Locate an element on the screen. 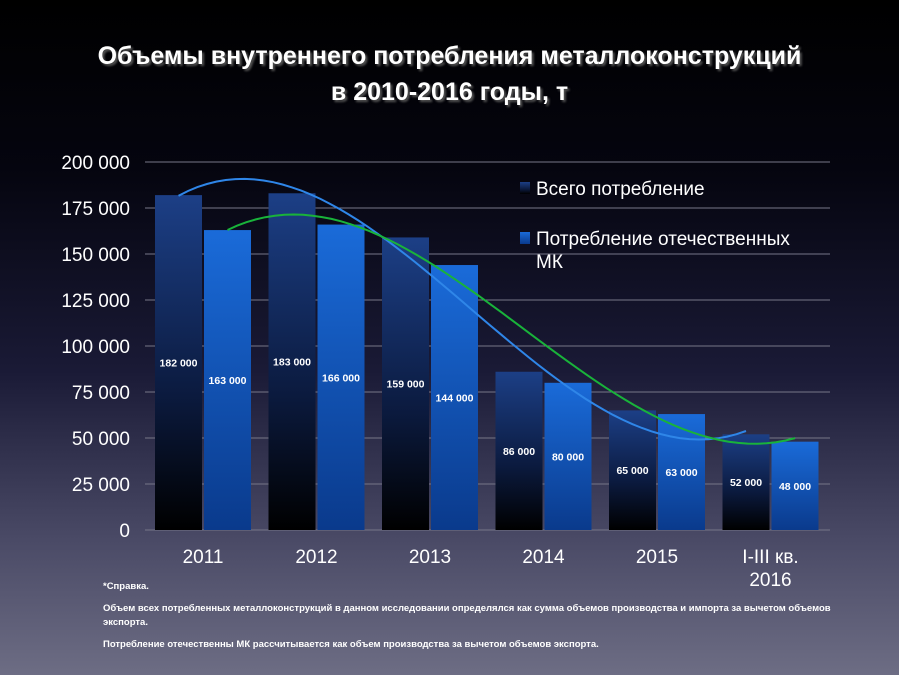 This screenshot has width=899, height=675. legend-label: Всего потребление is located at coordinates (620, 189).